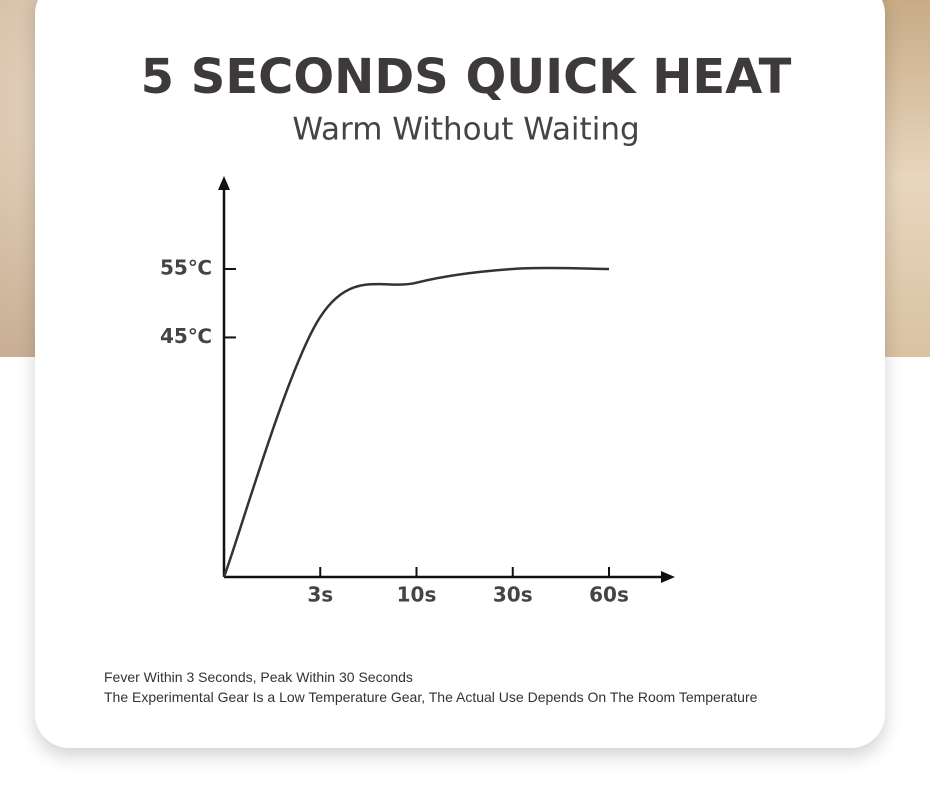 The width and height of the screenshot is (930, 811). I want to click on x-tick-label: 10s, so click(417, 595).